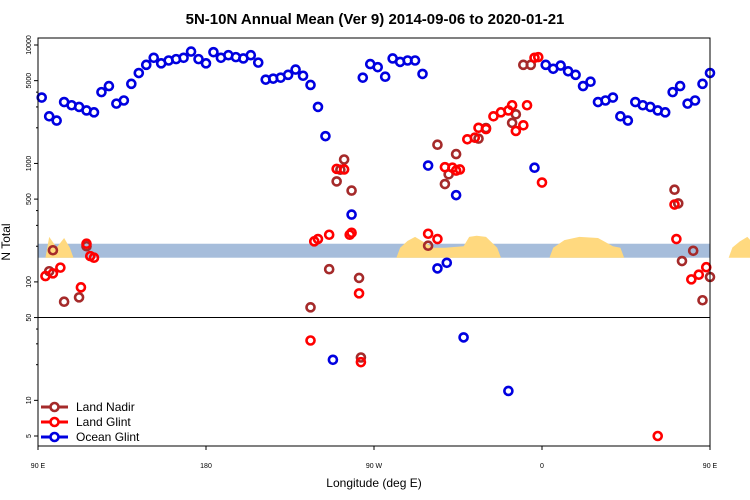  What do you see at coordinates (29, 436) in the screenshot?
I see `y-tick-label-0: 5` at bounding box center [29, 436].